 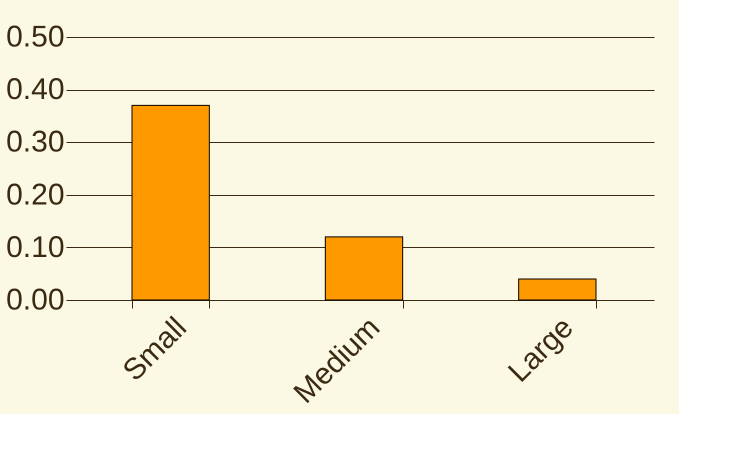 I want to click on y-tick-label: 0.20, so click(x=35, y=195).